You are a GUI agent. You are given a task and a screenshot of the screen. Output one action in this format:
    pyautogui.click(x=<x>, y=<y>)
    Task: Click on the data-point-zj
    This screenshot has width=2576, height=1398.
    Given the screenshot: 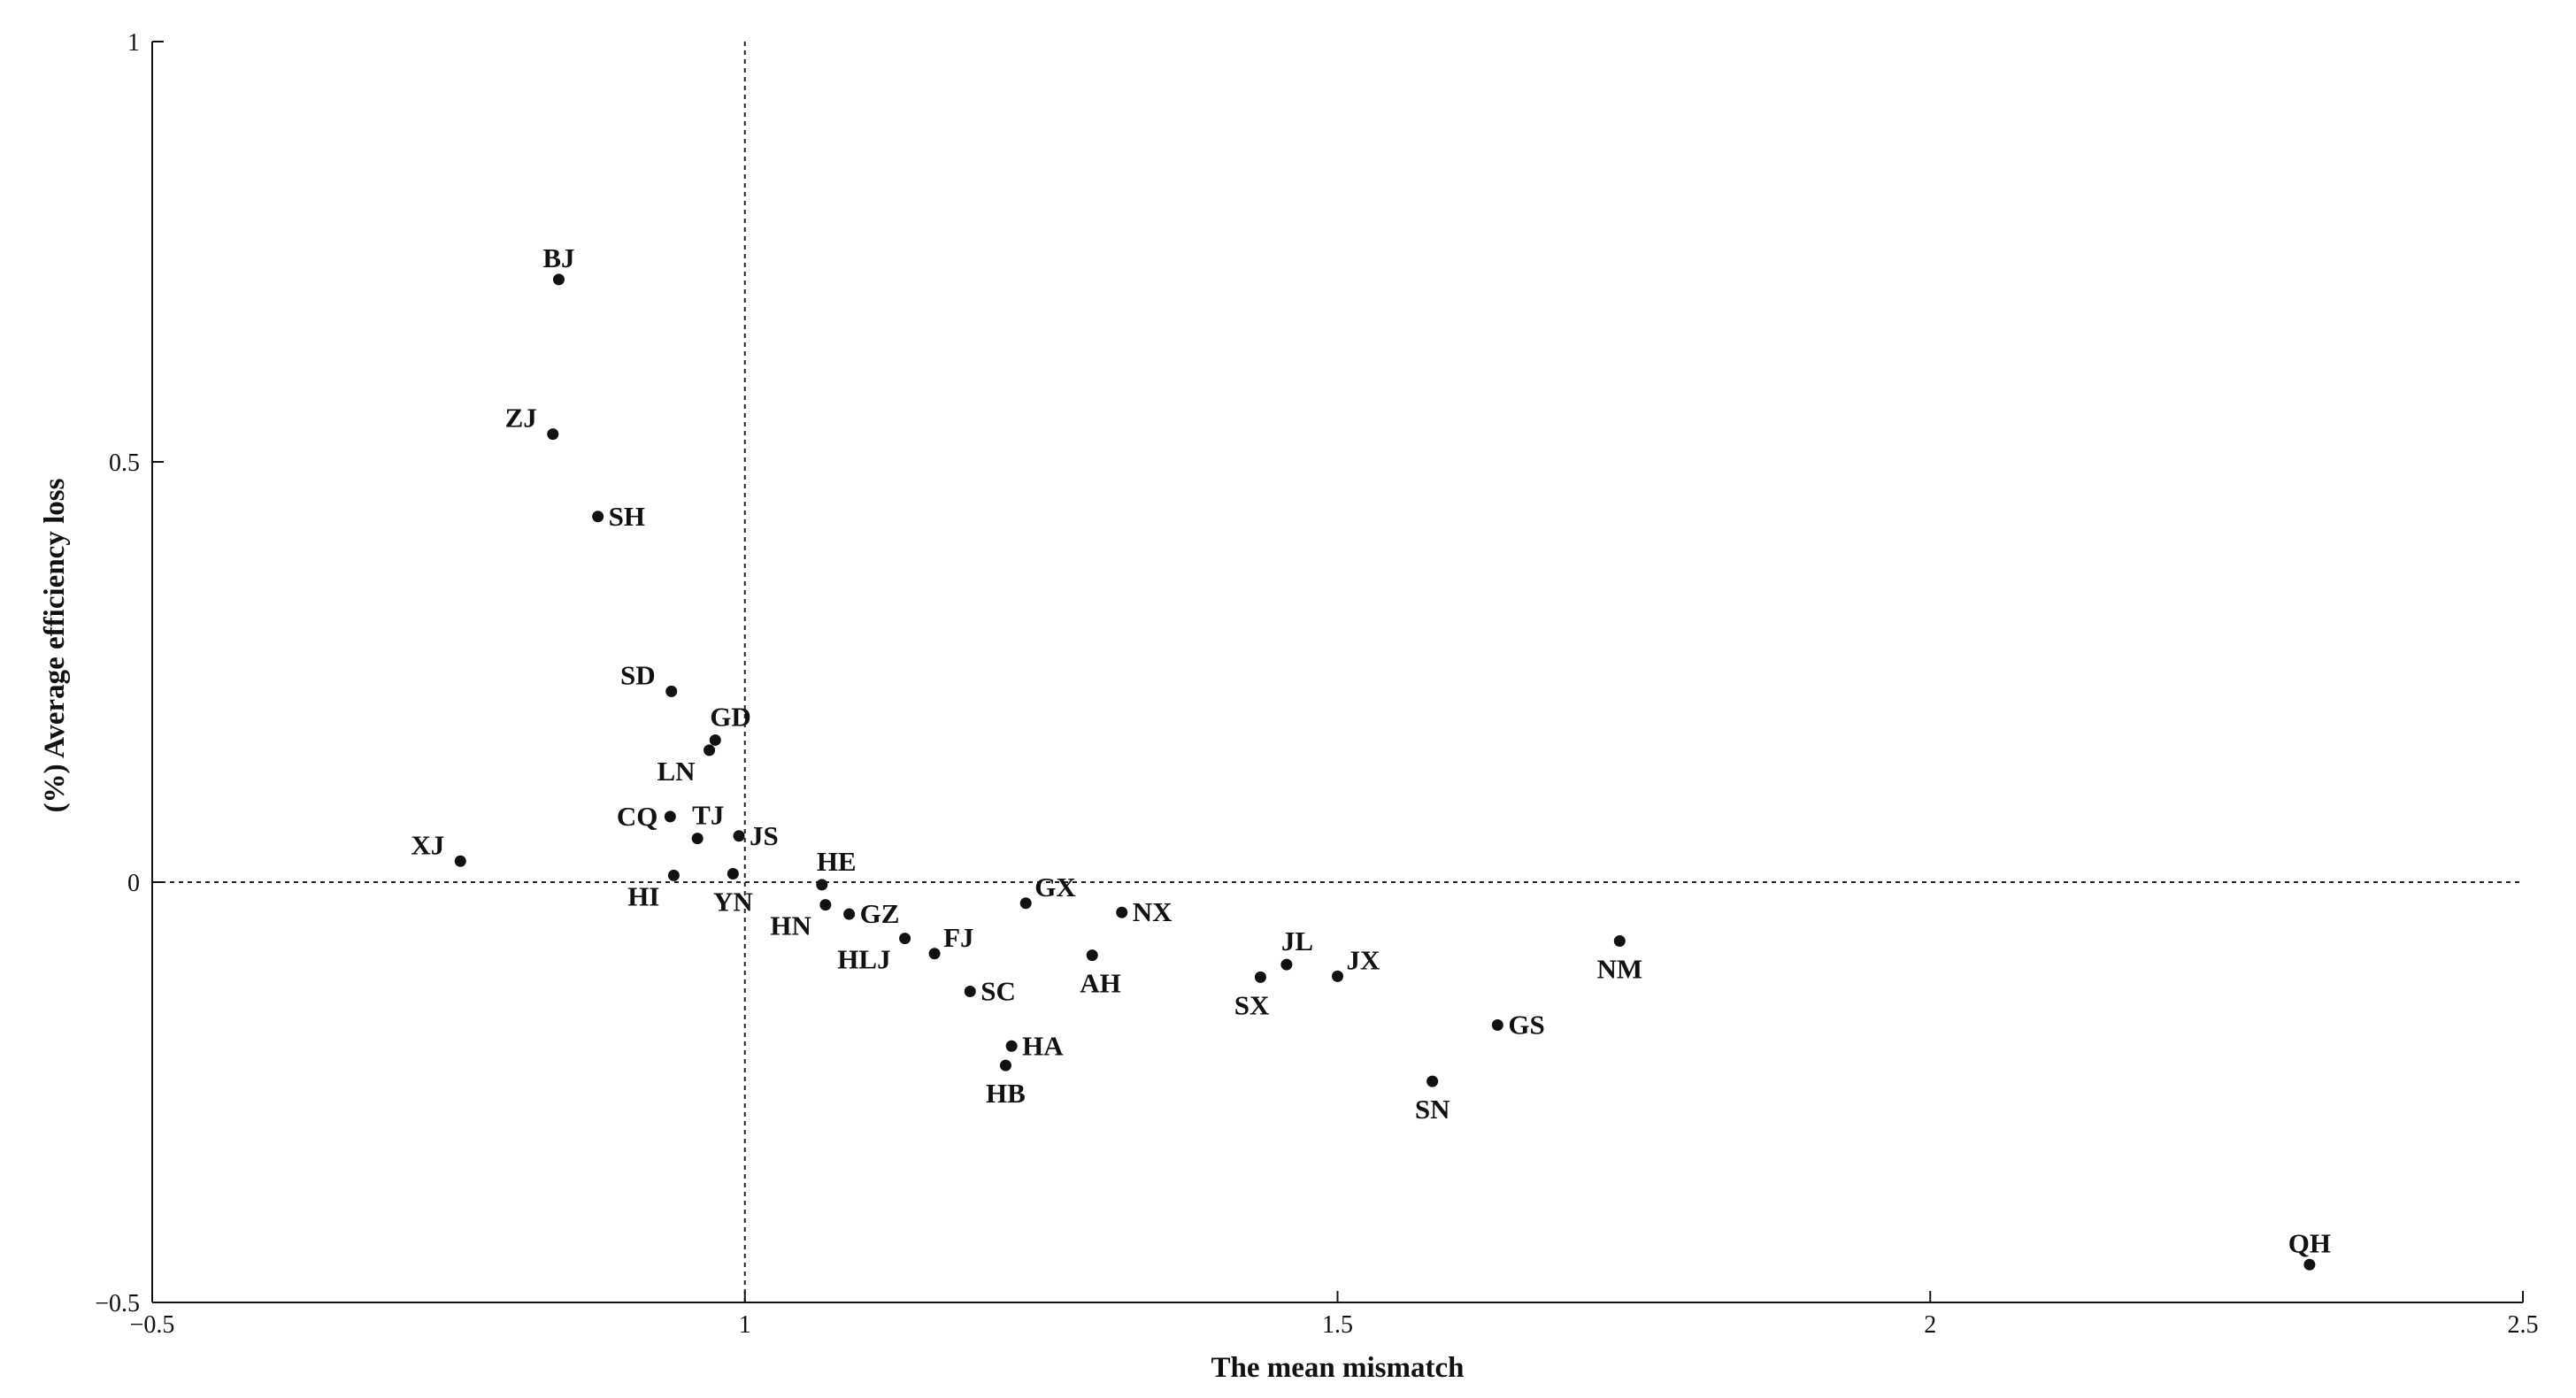 What is the action you would take?
    pyautogui.click(x=553, y=434)
    